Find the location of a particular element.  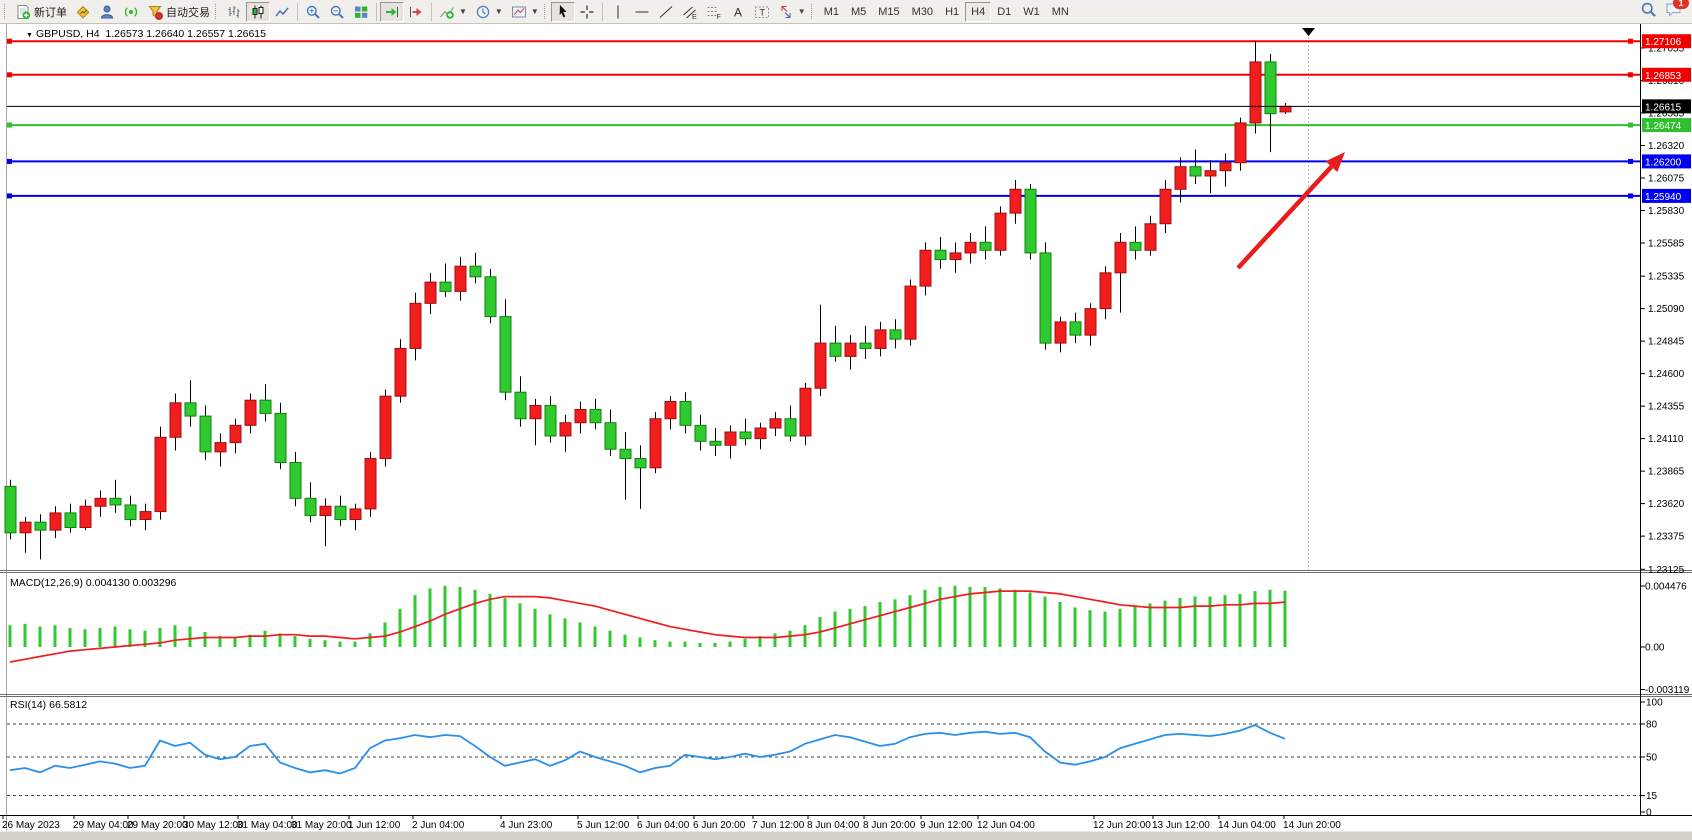

new-order-button: 新订单 is located at coordinates (41, 12).